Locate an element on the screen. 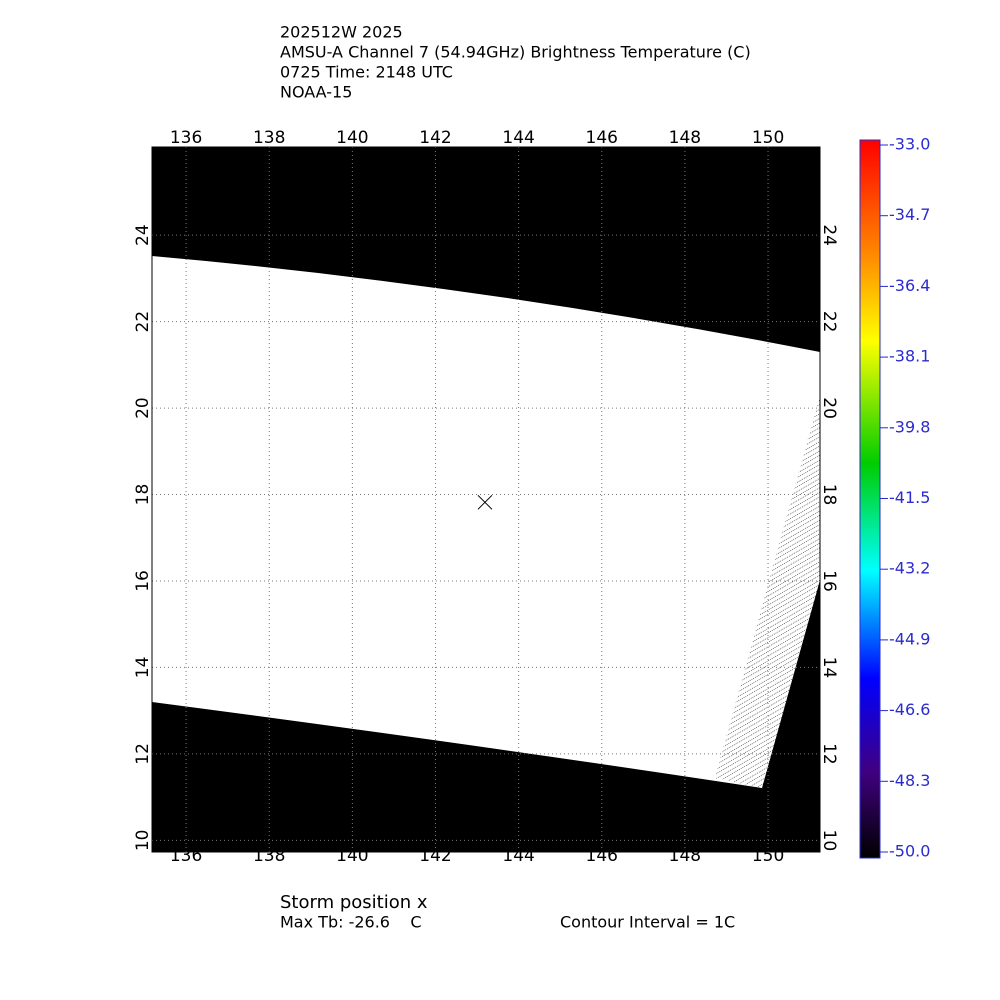  colorbar-label: -39.8 is located at coordinates (909, 426).